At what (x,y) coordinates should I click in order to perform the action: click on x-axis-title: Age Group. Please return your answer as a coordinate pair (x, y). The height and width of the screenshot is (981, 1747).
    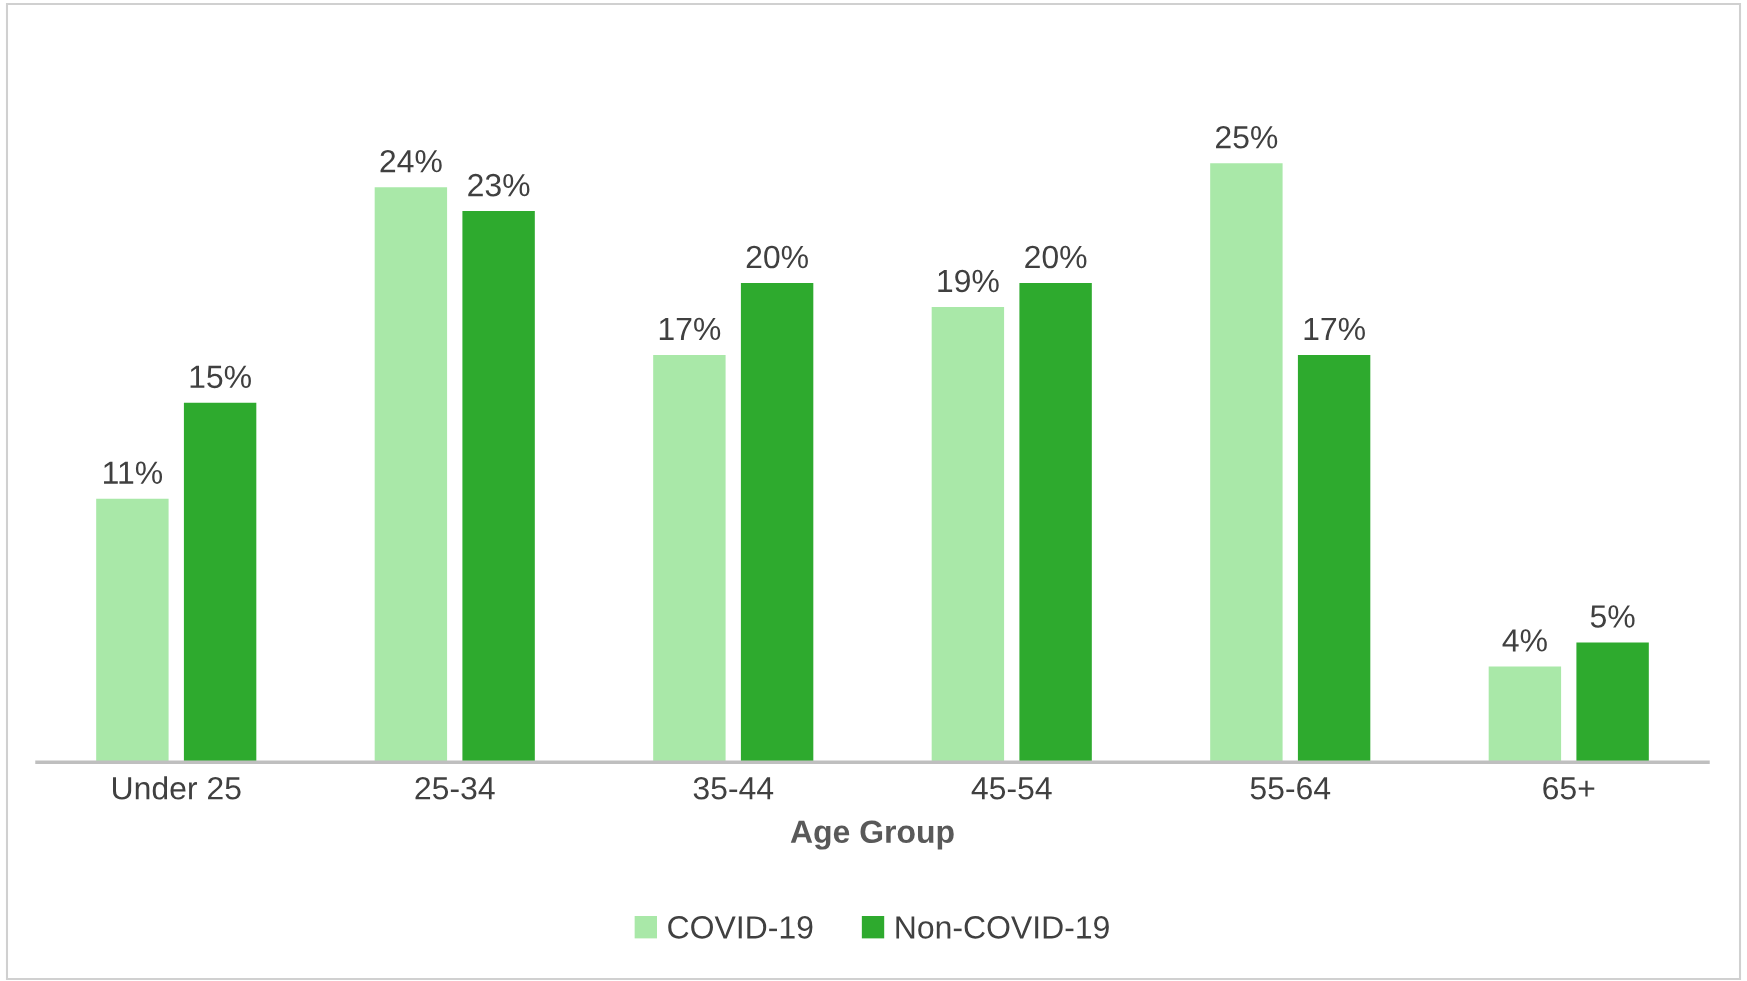
    Looking at the image, I should click on (872, 835).